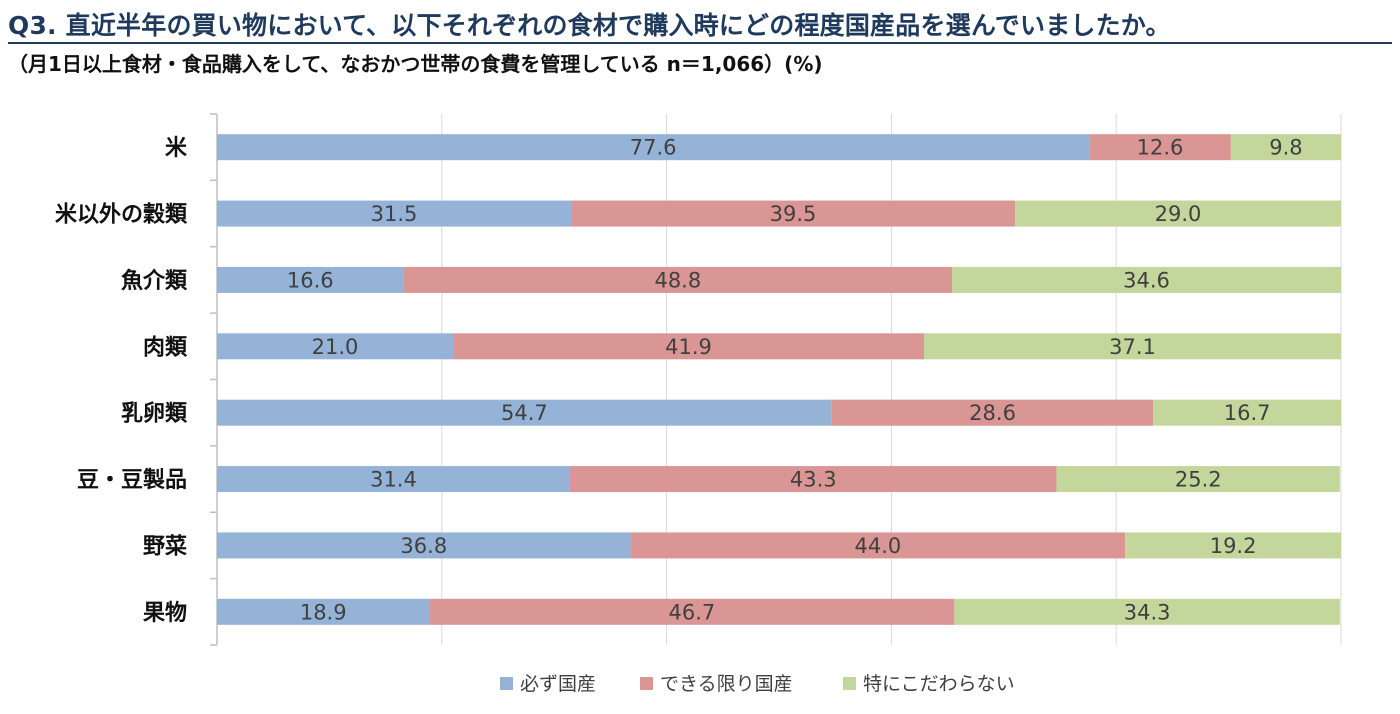 The image size is (1400, 714). Describe the element at coordinates (176, 148) in the screenshot. I see `category-label: 米` at that location.